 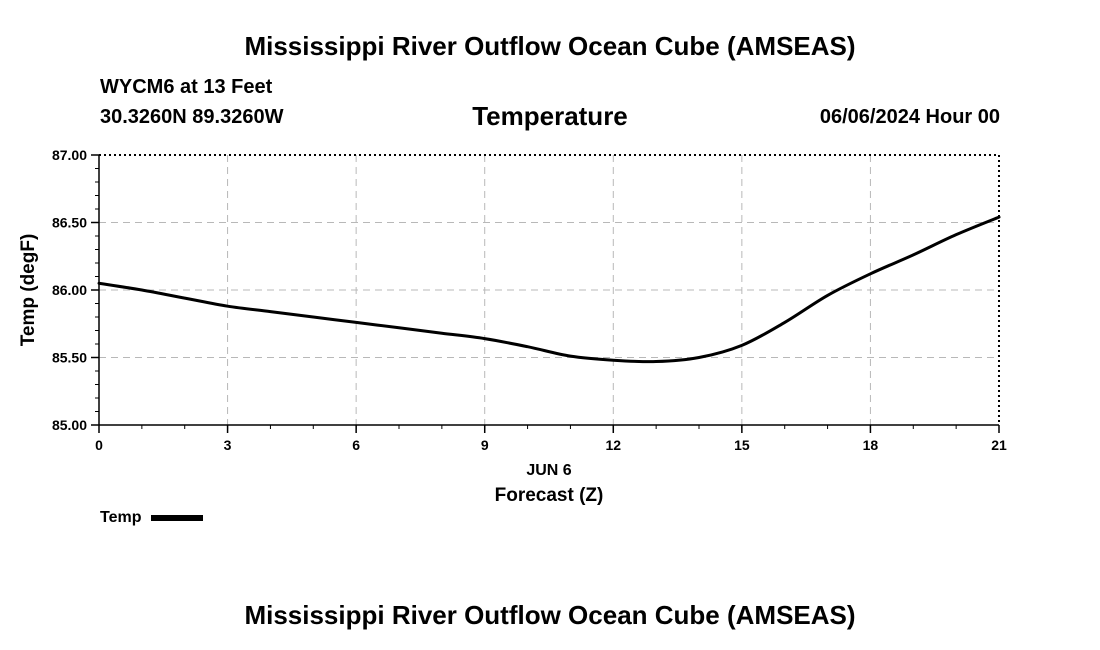 I want to click on legend: Temp, so click(x=152, y=518).